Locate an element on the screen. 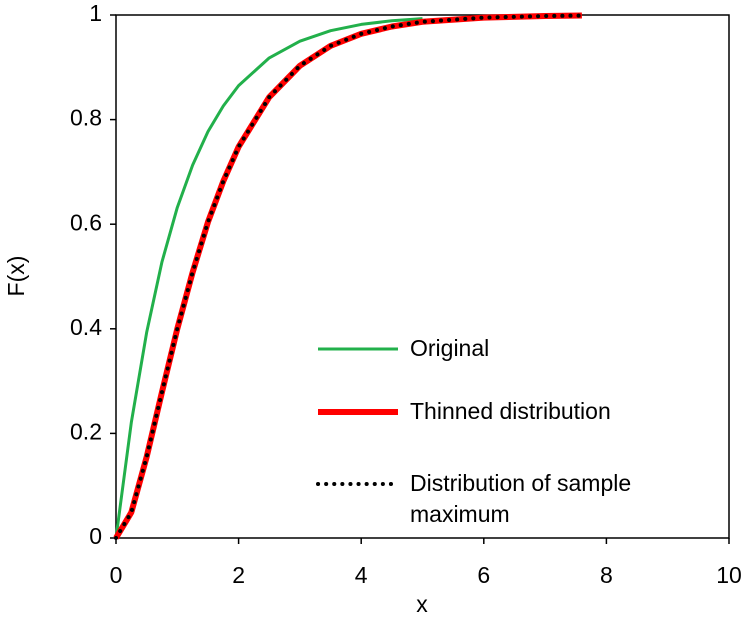 This screenshot has width=750, height=622. y-tick-label: 0.4 is located at coordinates (86, 327).